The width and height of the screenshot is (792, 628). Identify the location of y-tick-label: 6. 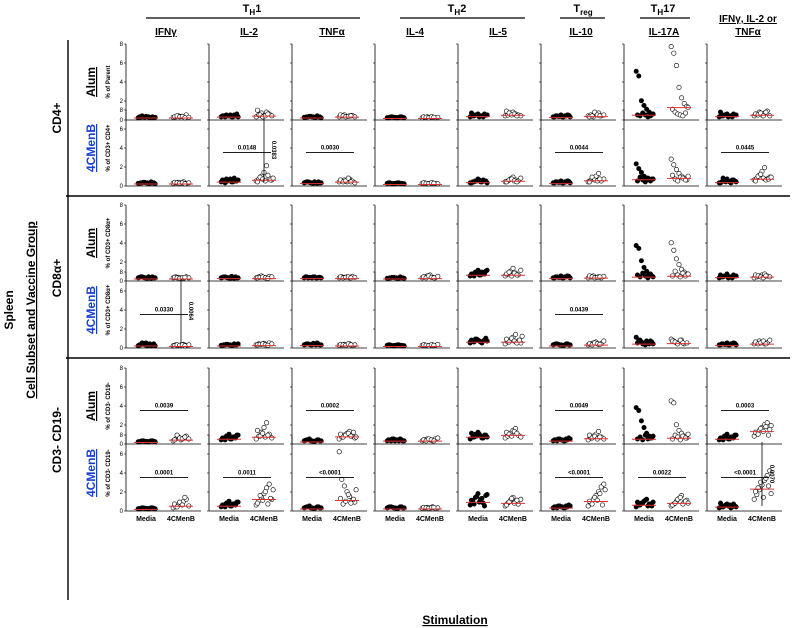
(122, 130).